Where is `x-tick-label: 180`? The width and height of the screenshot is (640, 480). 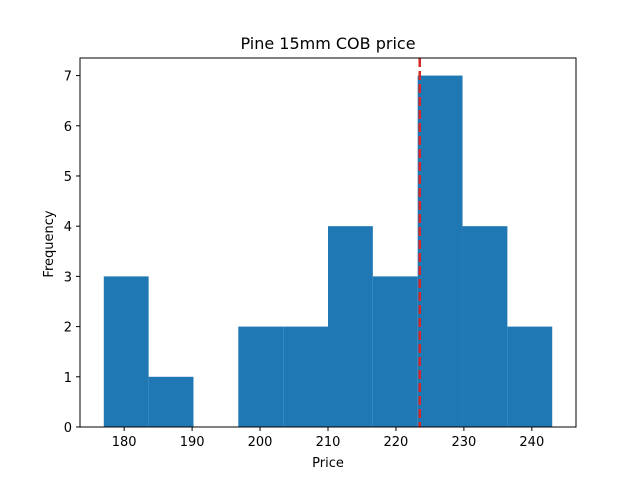 x-tick-label: 180 is located at coordinates (124, 442).